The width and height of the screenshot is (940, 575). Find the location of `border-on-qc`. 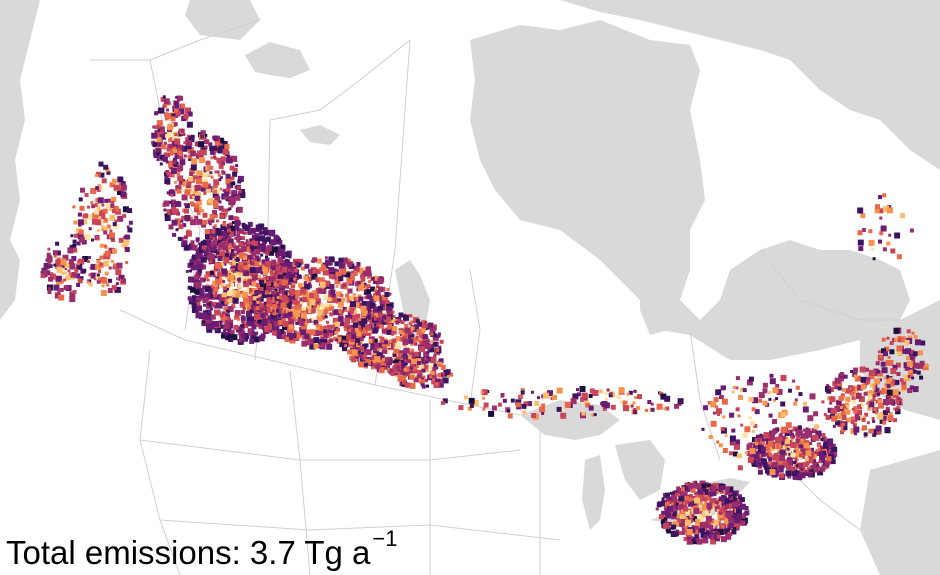

border-on-qc is located at coordinates (705, 395).